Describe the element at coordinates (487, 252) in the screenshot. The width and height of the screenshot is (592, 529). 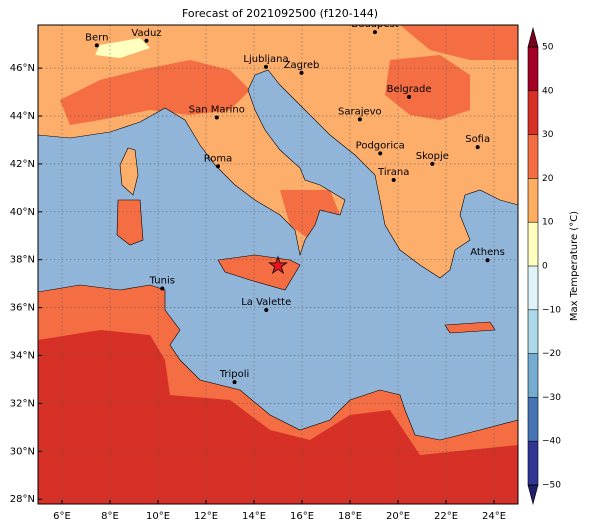
I see `city-label: Athens` at that location.